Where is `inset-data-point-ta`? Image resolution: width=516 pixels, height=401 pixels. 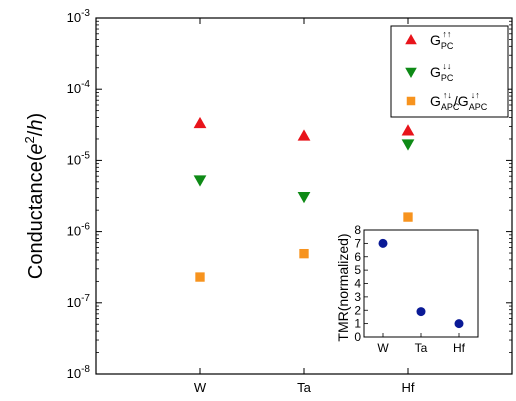
inset-data-point-ta is located at coordinates (421, 312).